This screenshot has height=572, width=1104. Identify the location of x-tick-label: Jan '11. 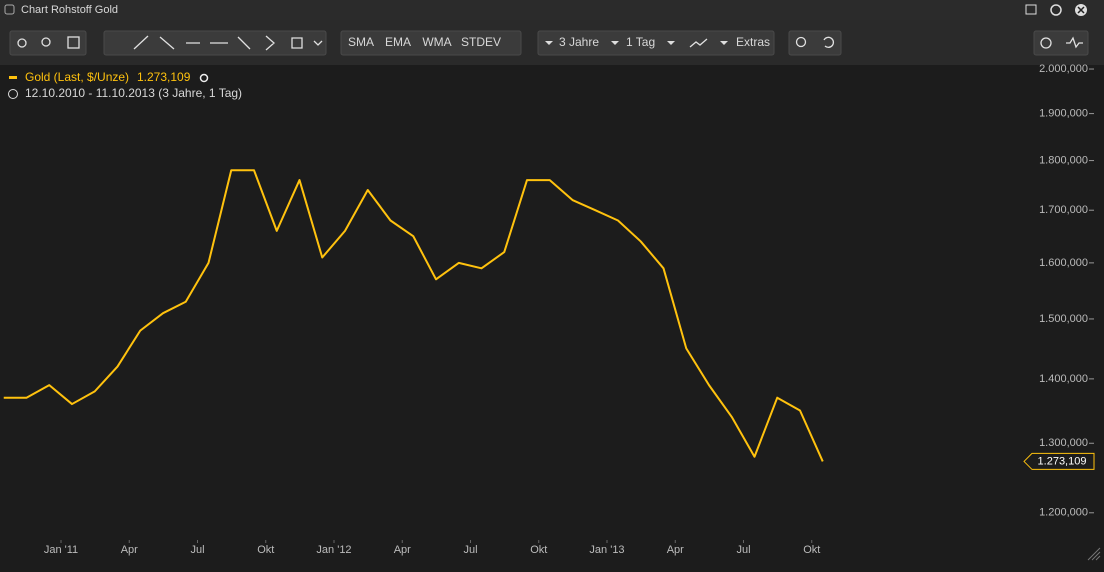
(61, 550).